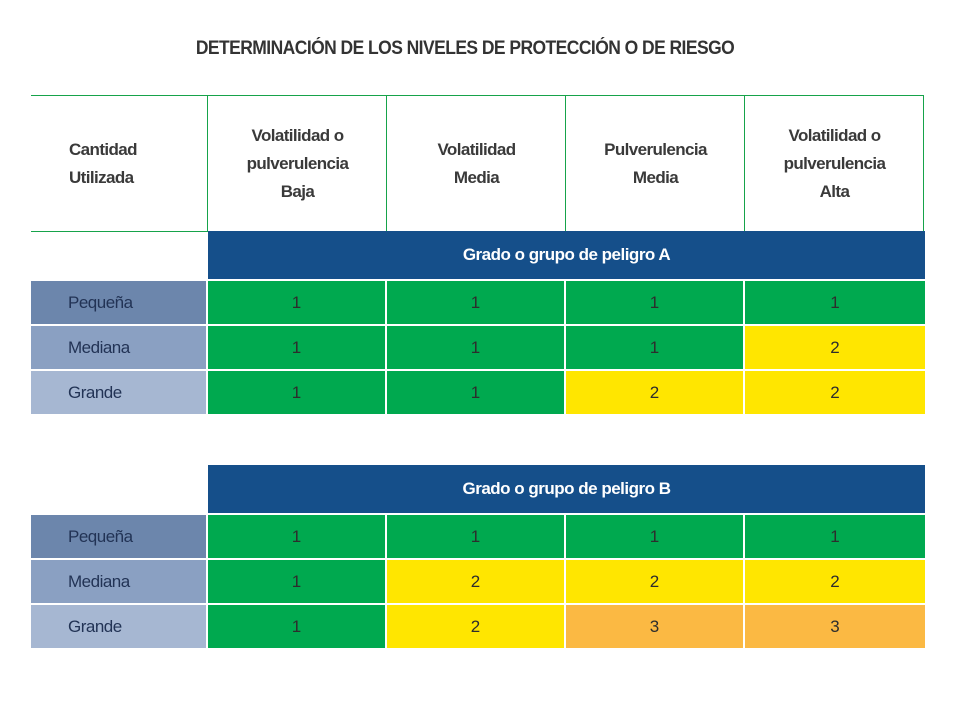 The image size is (960, 720). I want to click on header-cantidad-utilizada: Cantidad Utilizada, so click(103, 163).